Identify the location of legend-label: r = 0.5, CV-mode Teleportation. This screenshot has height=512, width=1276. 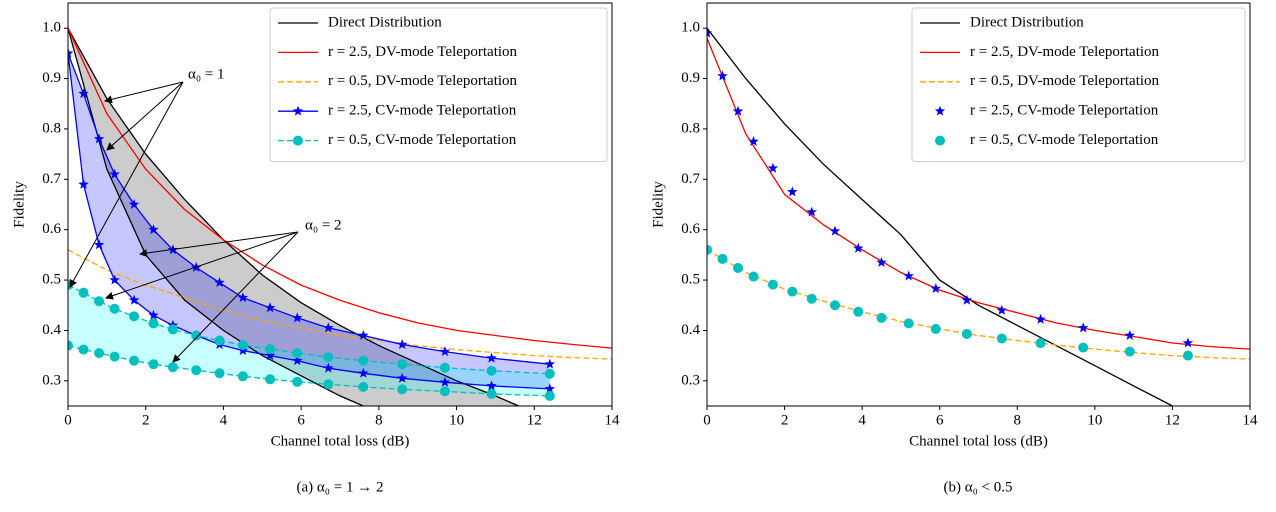
(422, 140).